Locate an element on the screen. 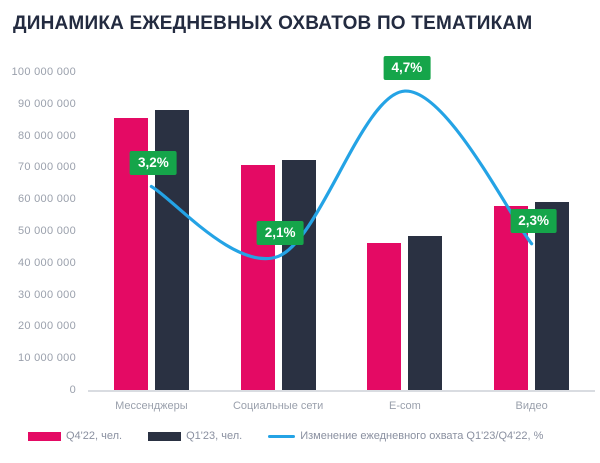  y-tick-label: 0 is located at coordinates (72, 390).